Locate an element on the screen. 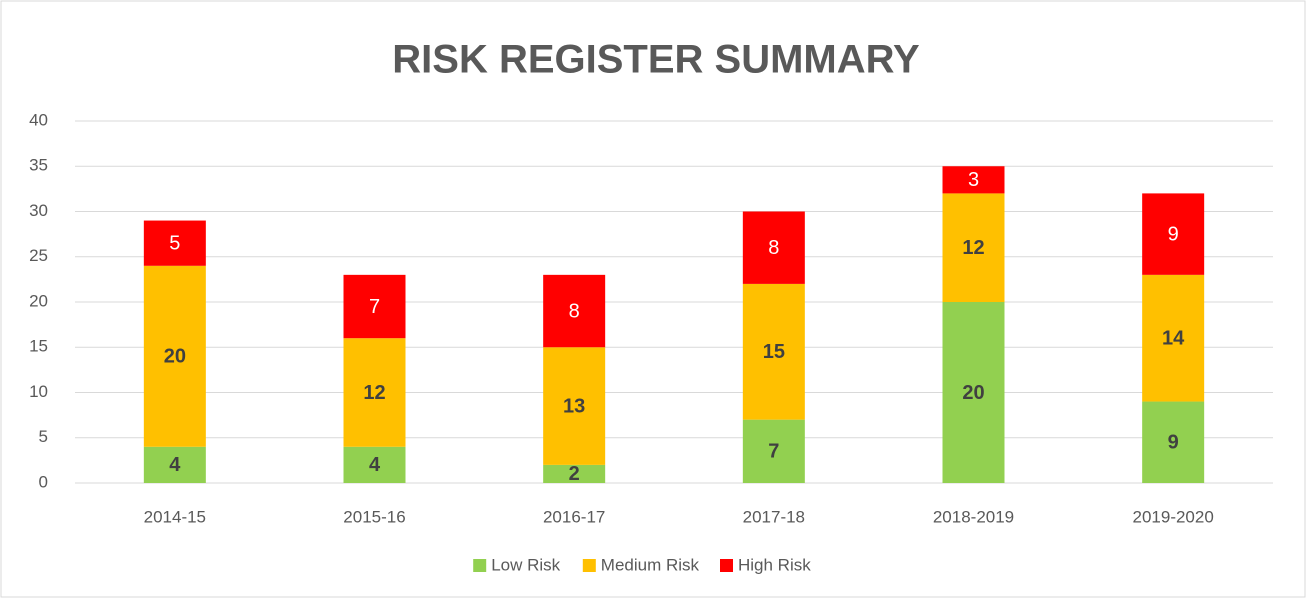 Image resolution: width=1306 pixels, height=598 pixels. legend-label: Low Risk is located at coordinates (525, 564).